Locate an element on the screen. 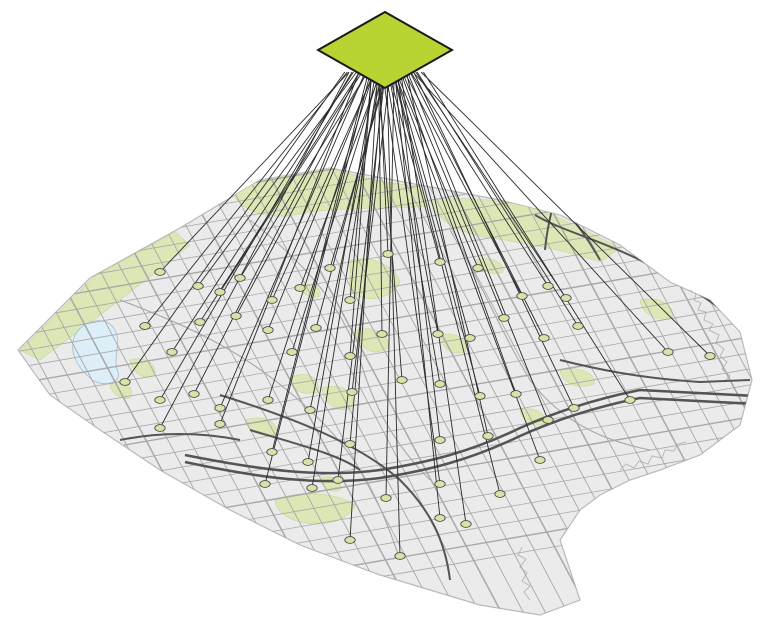  map-irregular-edge is located at coordinates (624, 445).